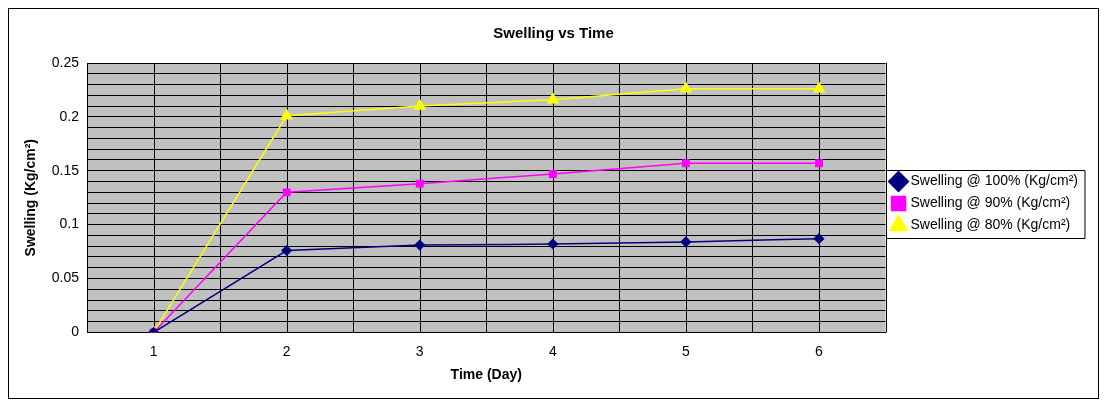  What do you see at coordinates (69, 223) in the screenshot?
I see `y-tick-label: 0.1` at bounding box center [69, 223].